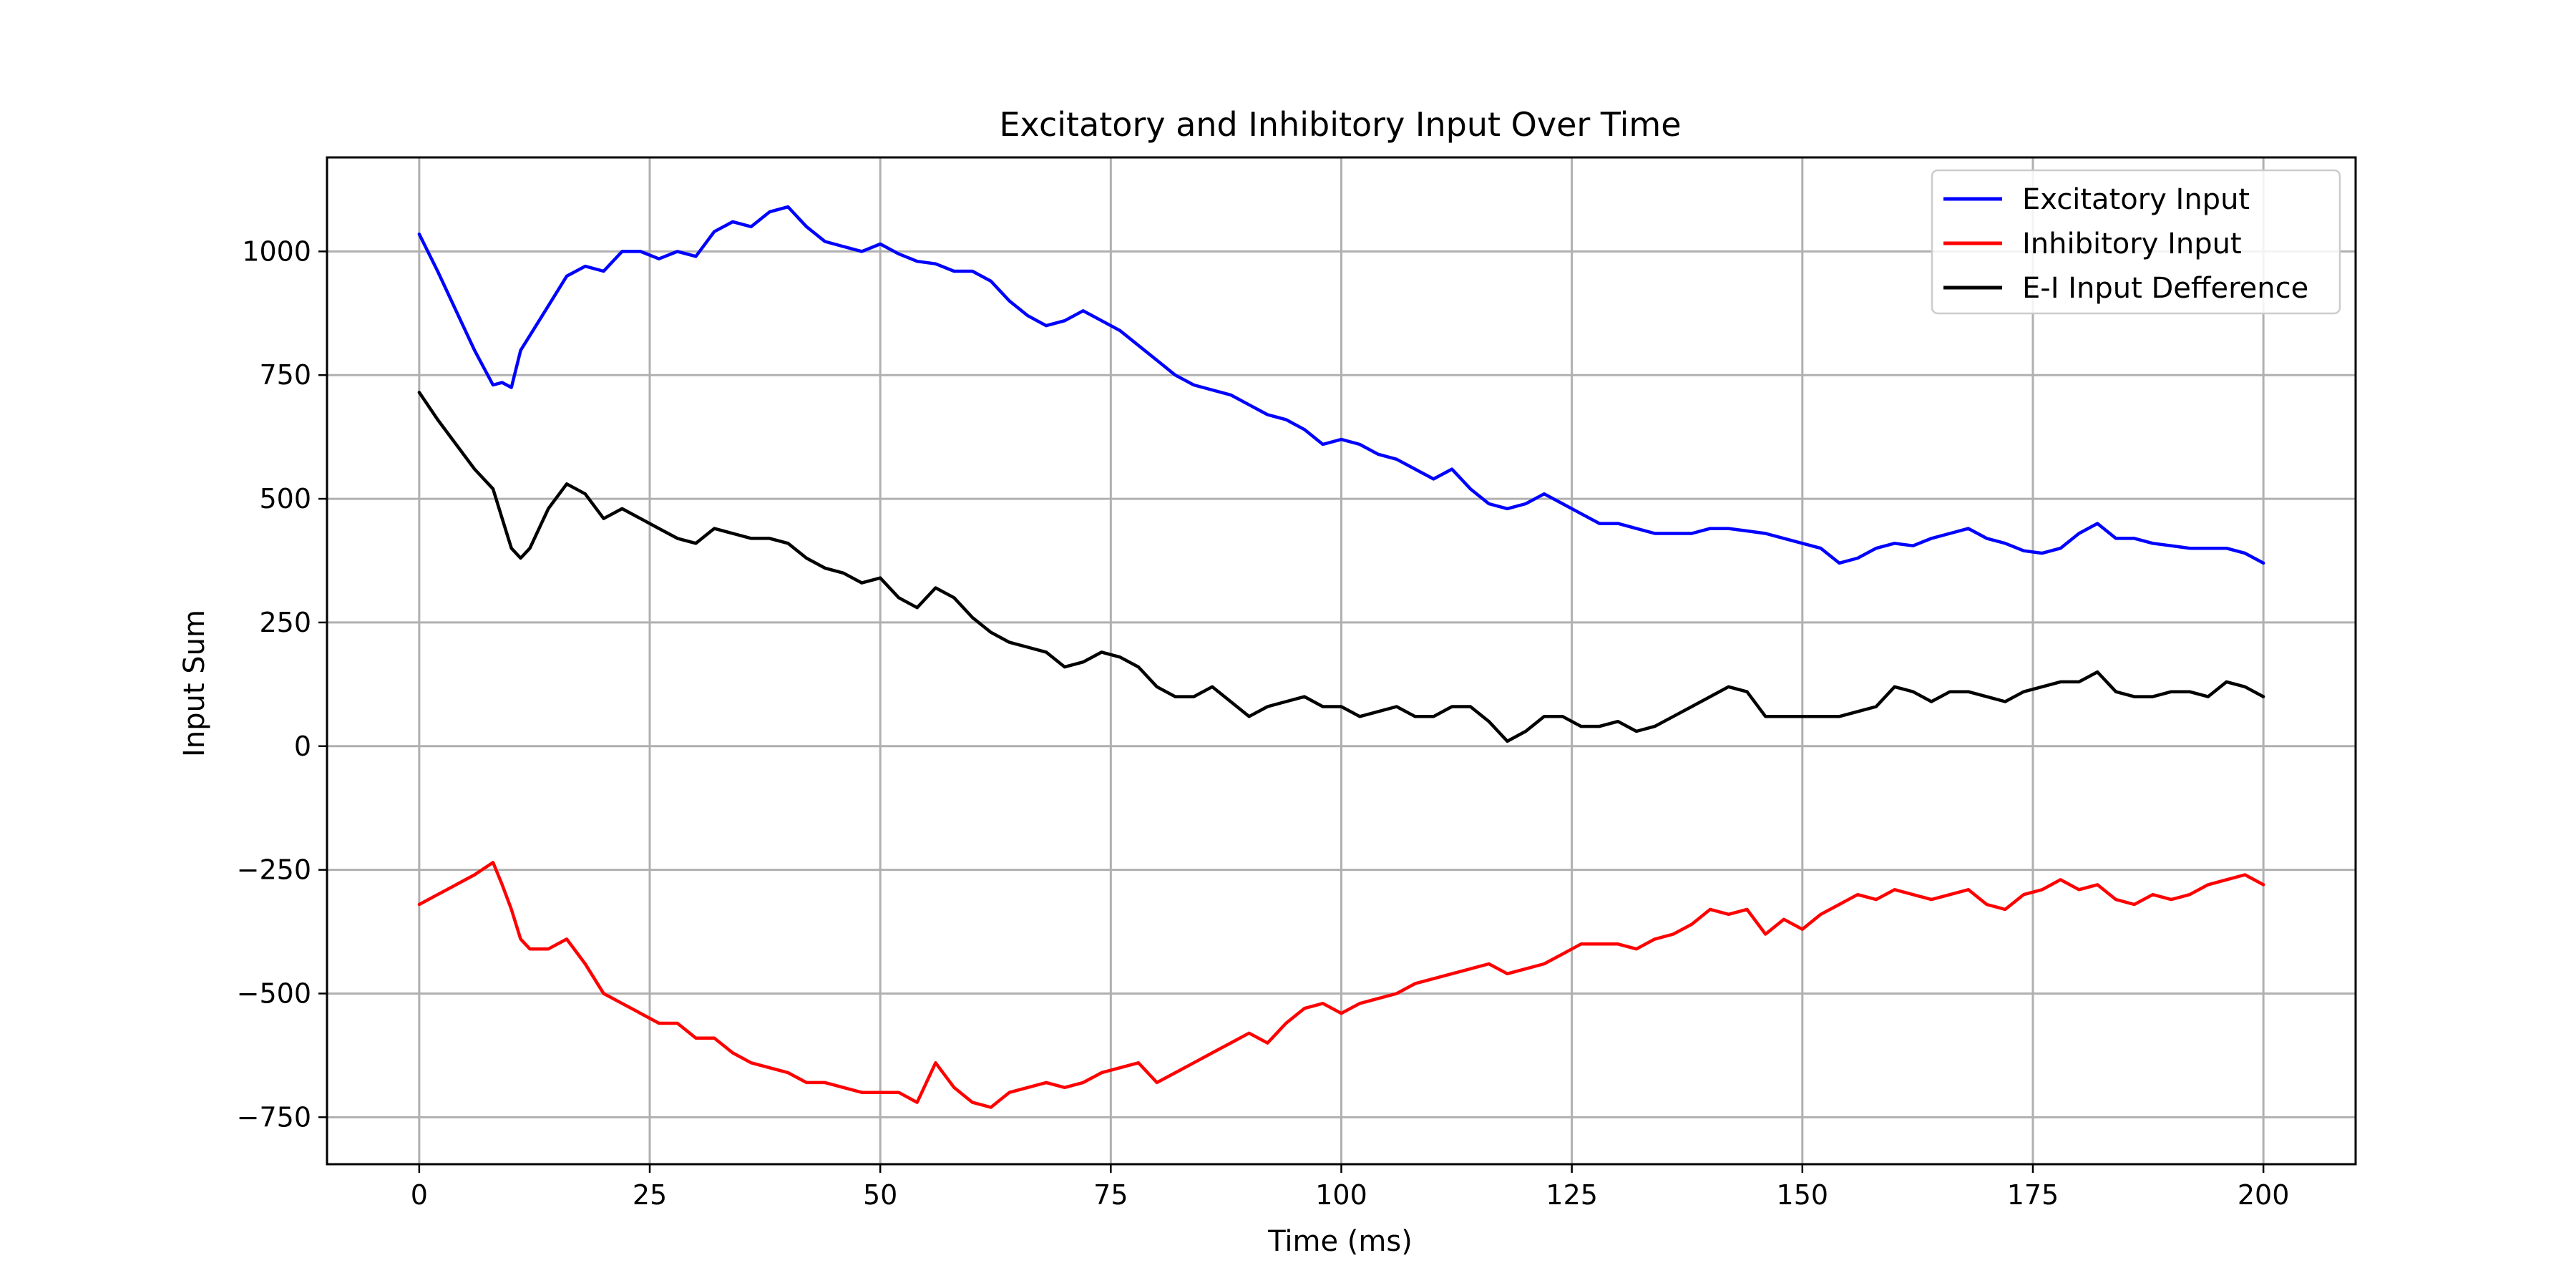 The image size is (2576, 1288). I want to click on y-tick-label: 750, so click(285, 375).